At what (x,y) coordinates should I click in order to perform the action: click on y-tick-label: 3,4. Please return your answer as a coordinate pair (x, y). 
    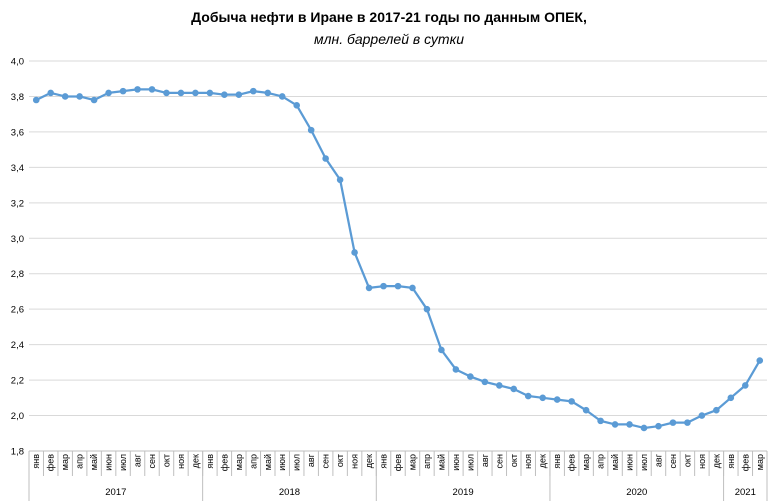
    Looking at the image, I should click on (17, 168).